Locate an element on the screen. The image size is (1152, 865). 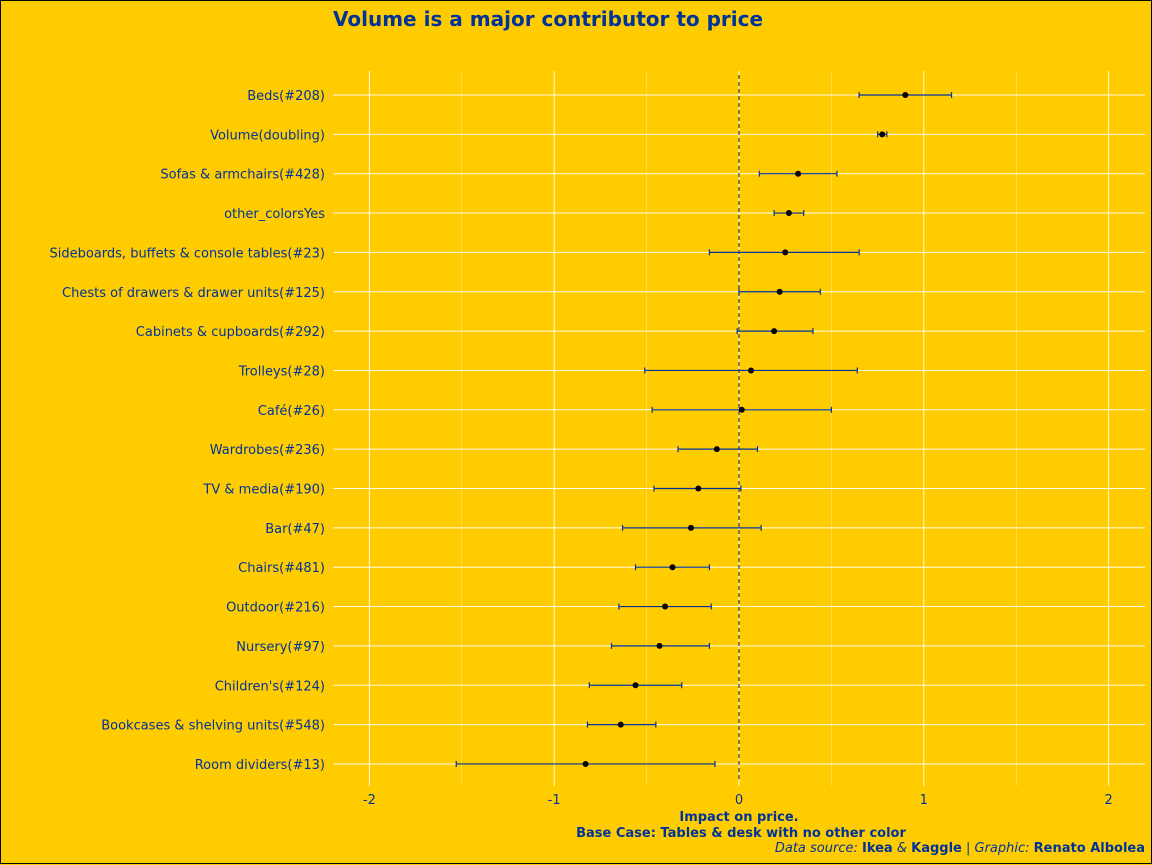
category-label: Chests of drawers & drawer units(#125) is located at coordinates (193, 293).